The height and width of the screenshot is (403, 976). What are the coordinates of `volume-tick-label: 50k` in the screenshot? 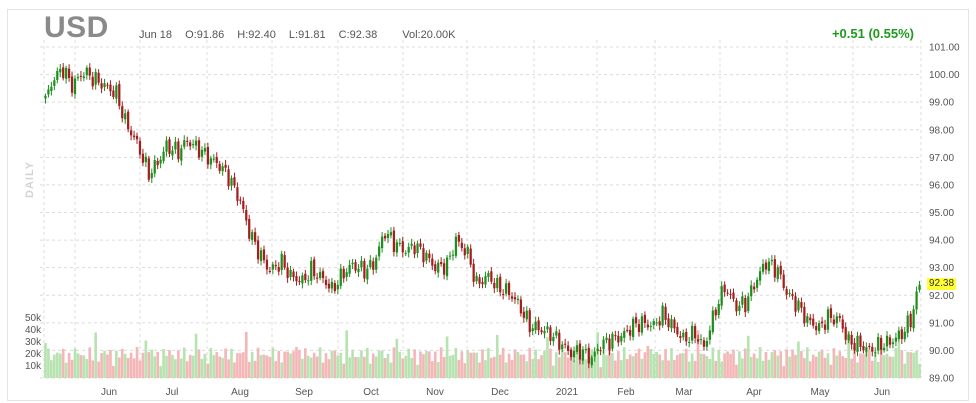 It's located at (33, 318).